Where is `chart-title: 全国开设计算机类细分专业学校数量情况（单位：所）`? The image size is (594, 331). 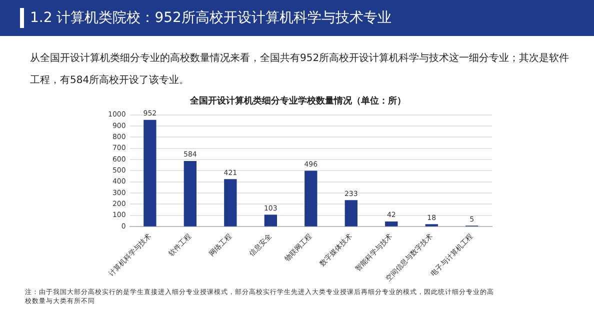
chart-title: 全国开设计算机类细分专业学校数量情况（单位：所） is located at coordinates (297, 101).